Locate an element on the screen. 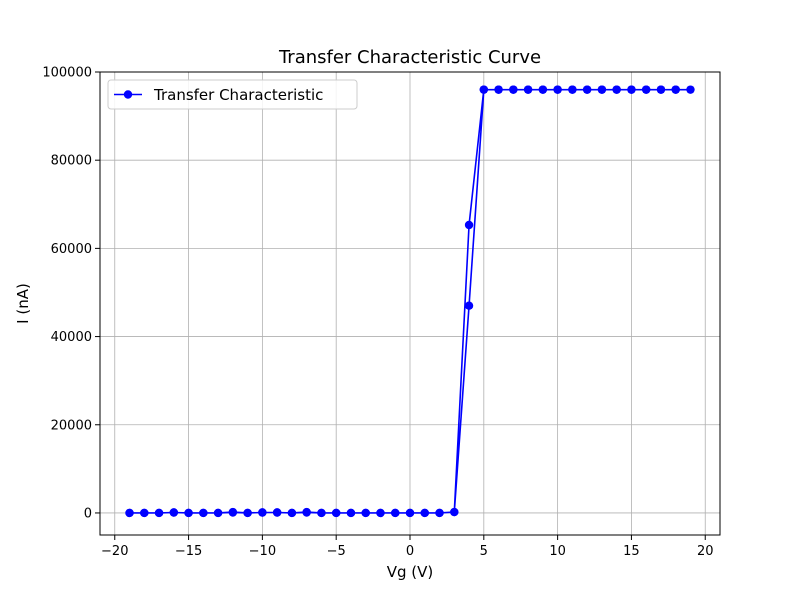 The image size is (800, 600). x-tick-label: 5 is located at coordinates (484, 551).